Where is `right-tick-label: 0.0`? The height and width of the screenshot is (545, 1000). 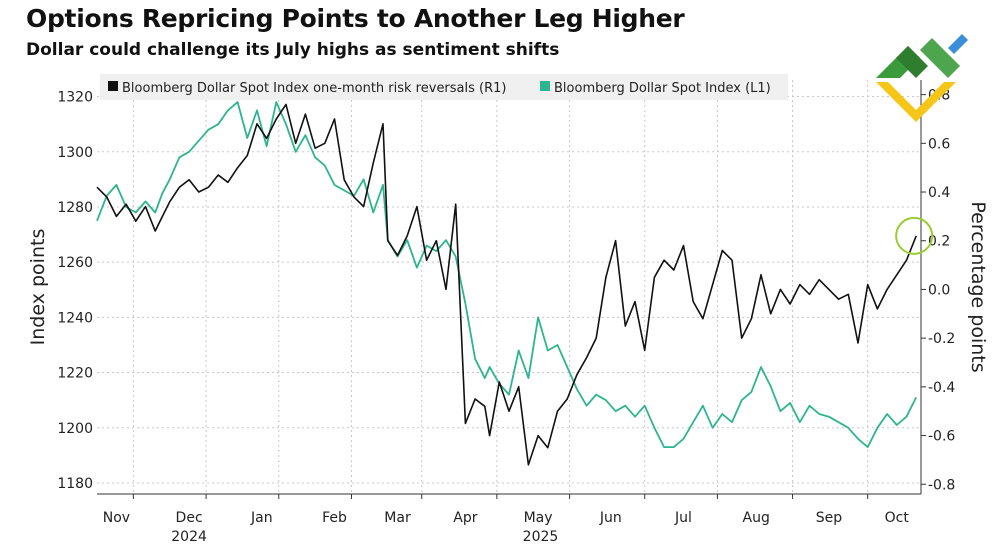
right-tick-label: 0.0 is located at coordinates (939, 290).